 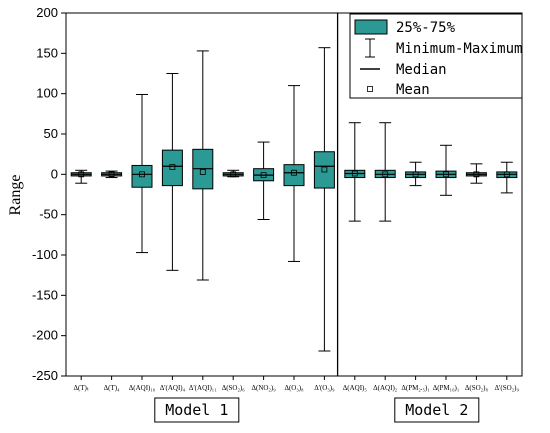 I want to click on x-category-label: Δ(SO₂)₈, so click(x=477, y=388).